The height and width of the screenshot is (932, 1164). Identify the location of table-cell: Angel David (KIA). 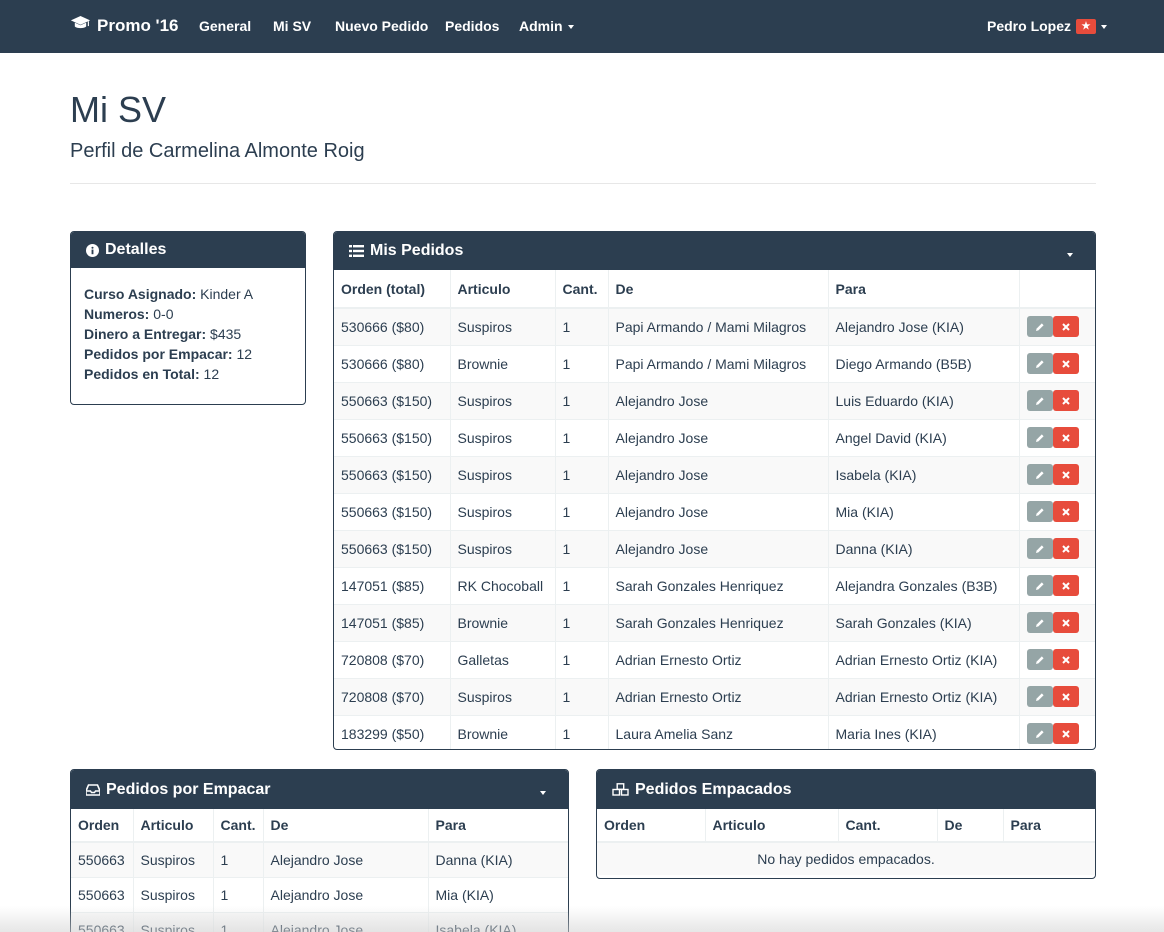
(924, 437).